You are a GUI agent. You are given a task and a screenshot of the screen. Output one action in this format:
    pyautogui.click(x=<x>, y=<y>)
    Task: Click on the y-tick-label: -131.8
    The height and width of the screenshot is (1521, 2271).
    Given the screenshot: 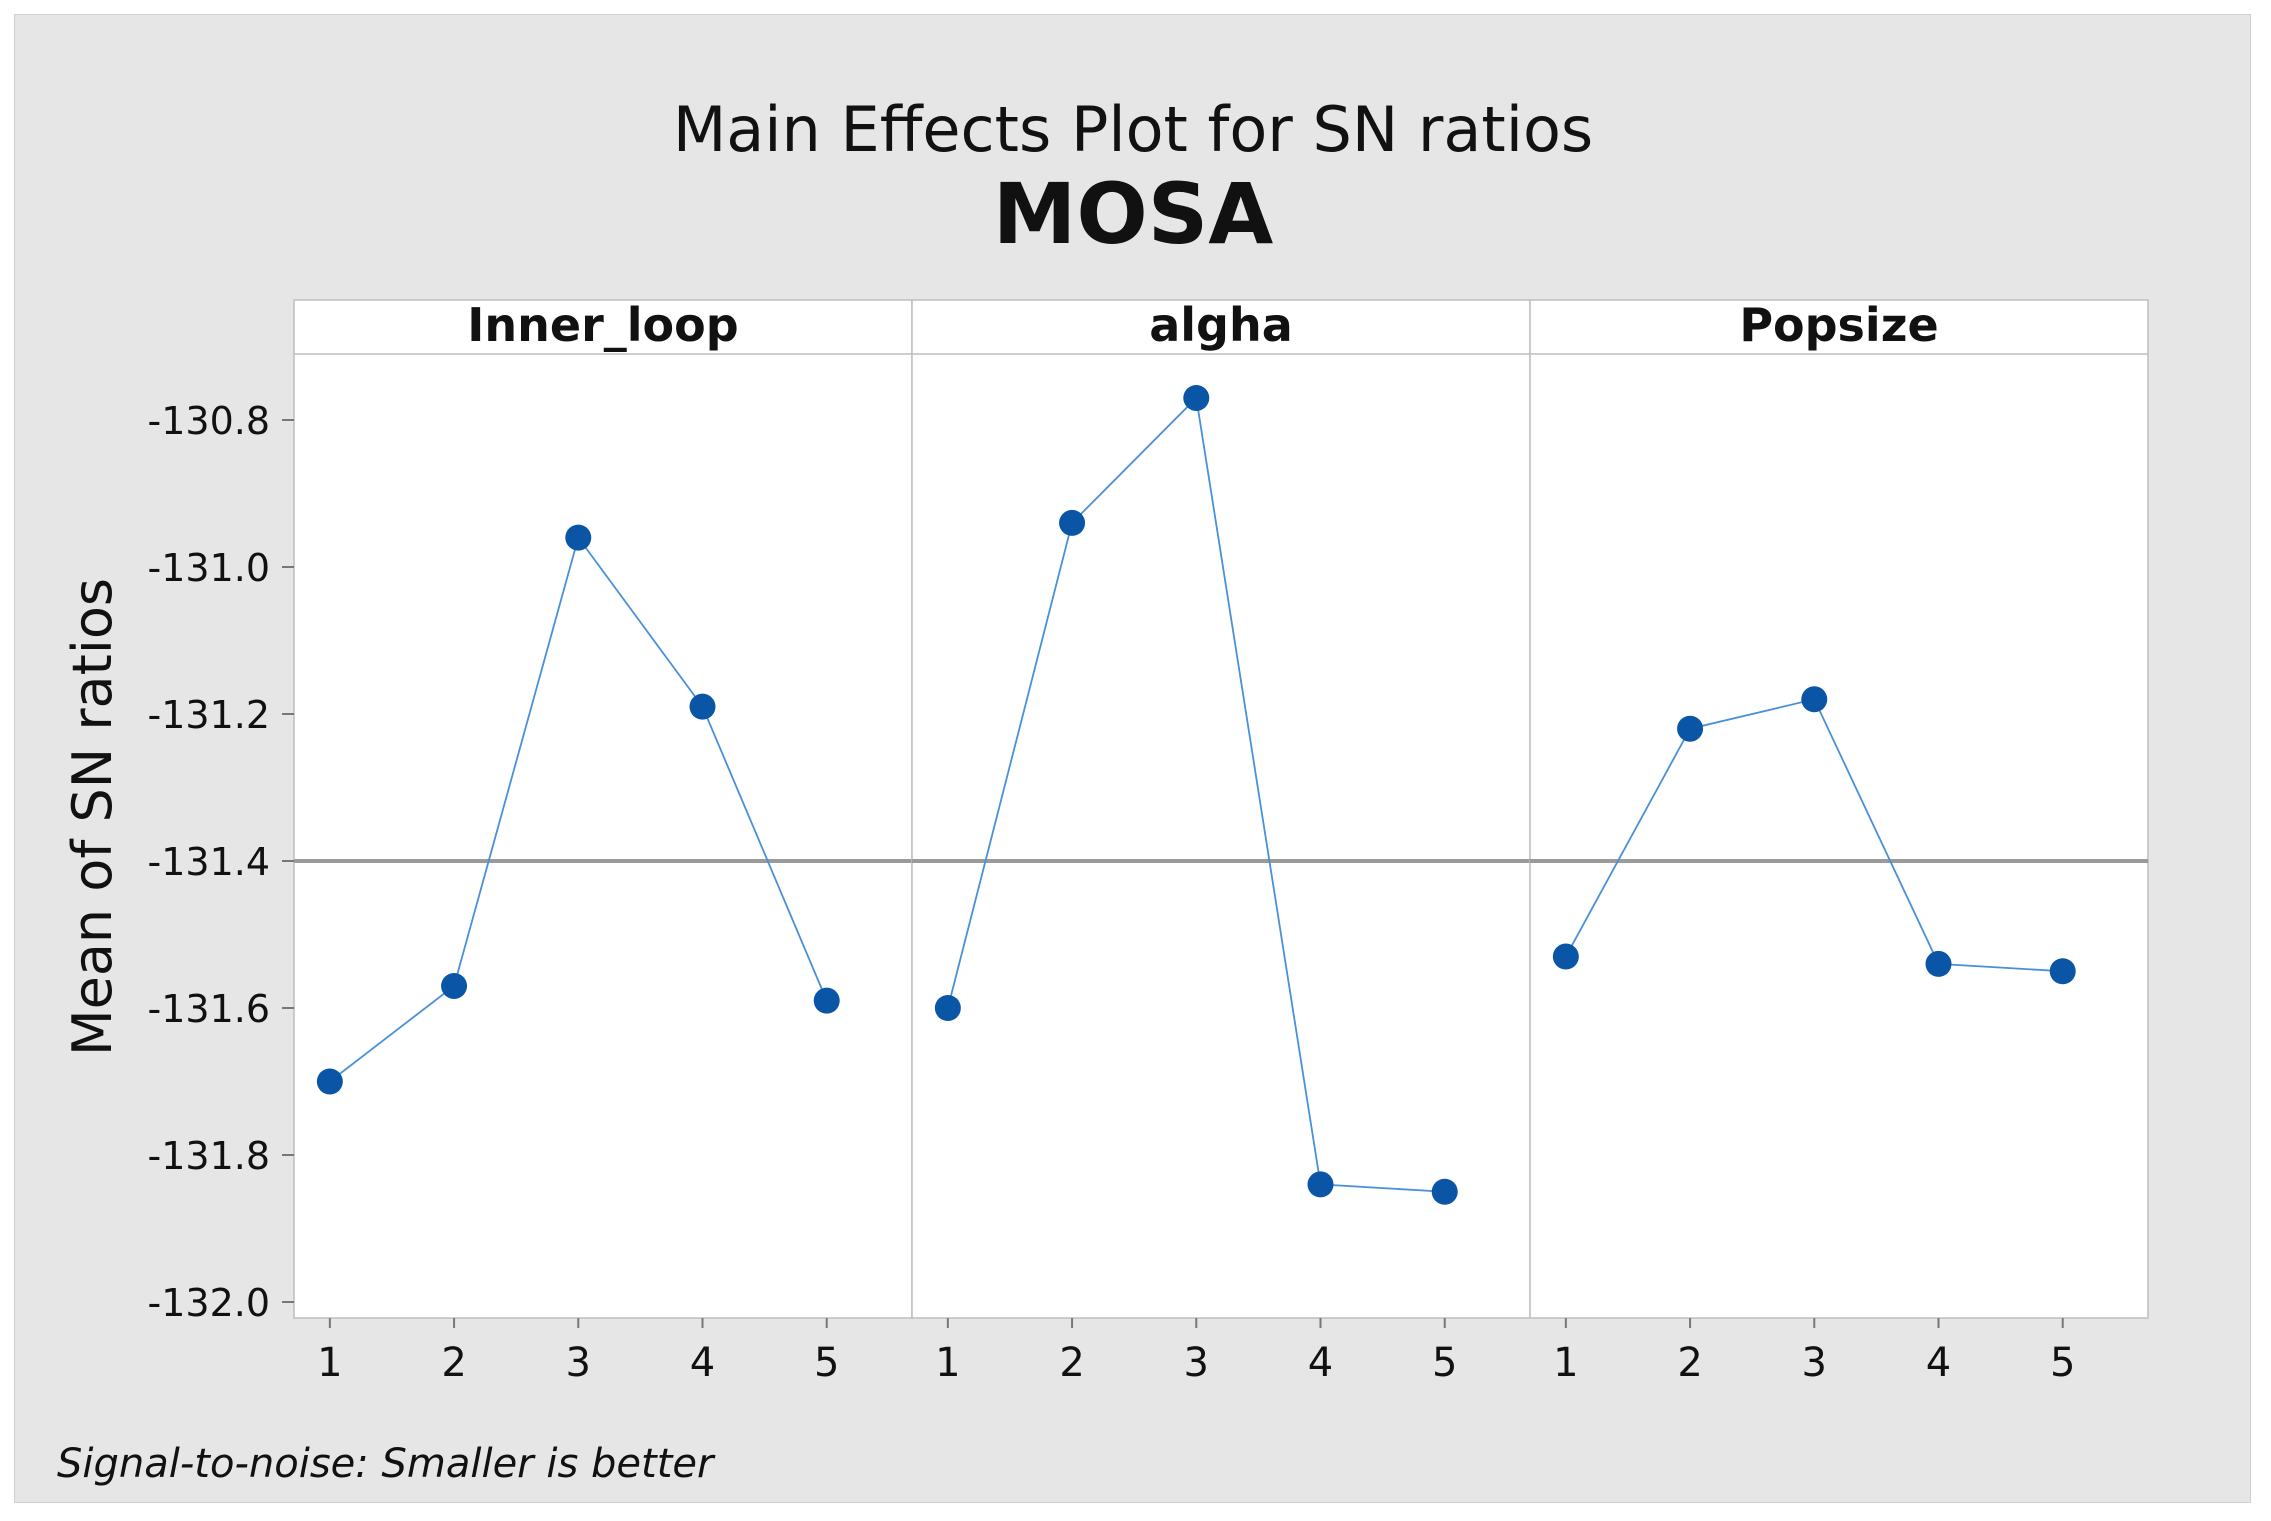 What is the action you would take?
    pyautogui.click(x=209, y=1156)
    